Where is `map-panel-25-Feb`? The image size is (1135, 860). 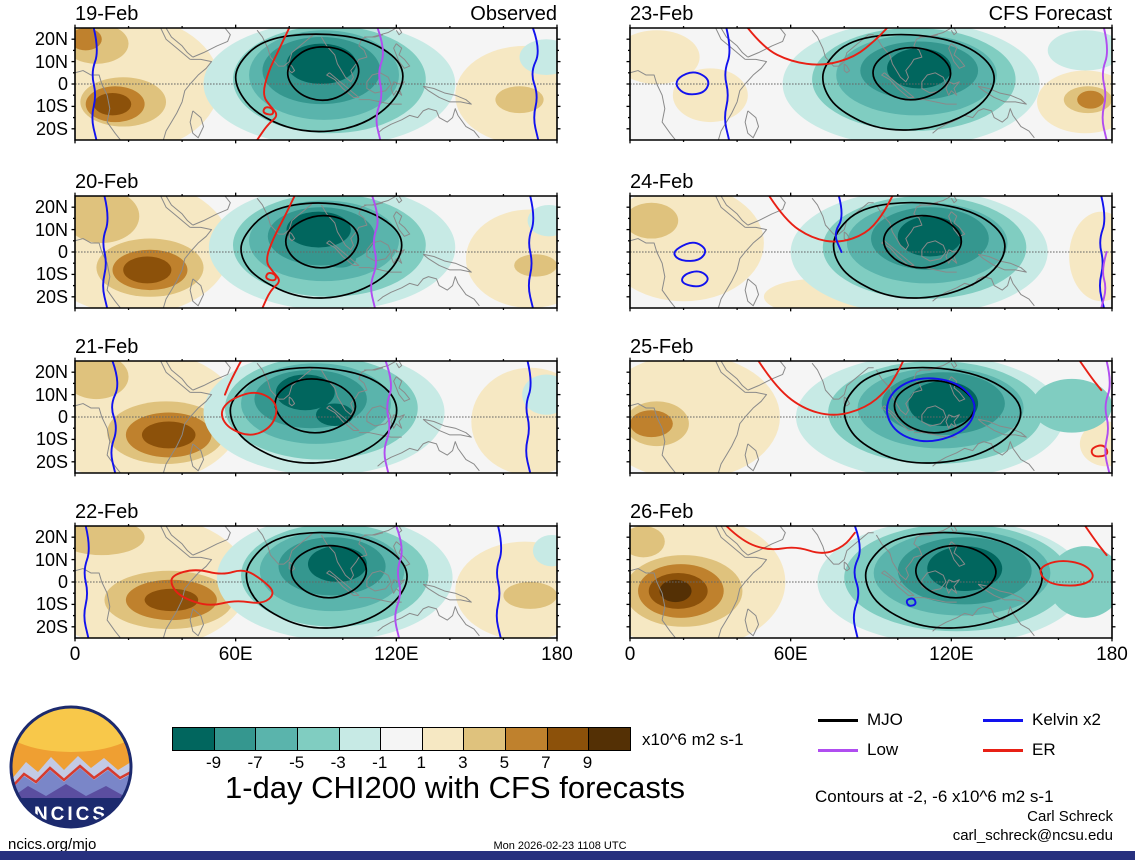 map-panel-25-Feb is located at coordinates (871, 417).